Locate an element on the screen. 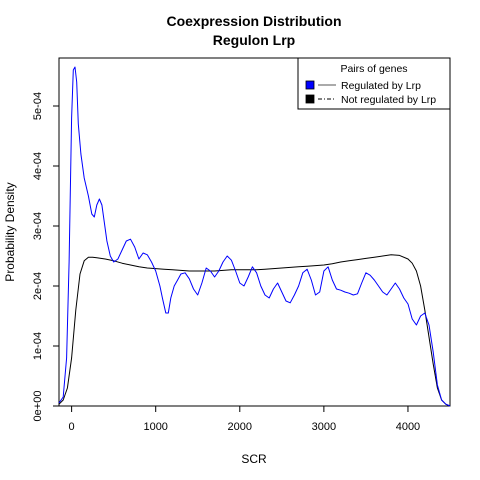 The width and height of the screenshot is (480, 480). x-axis-label: SCR is located at coordinates (254, 459).